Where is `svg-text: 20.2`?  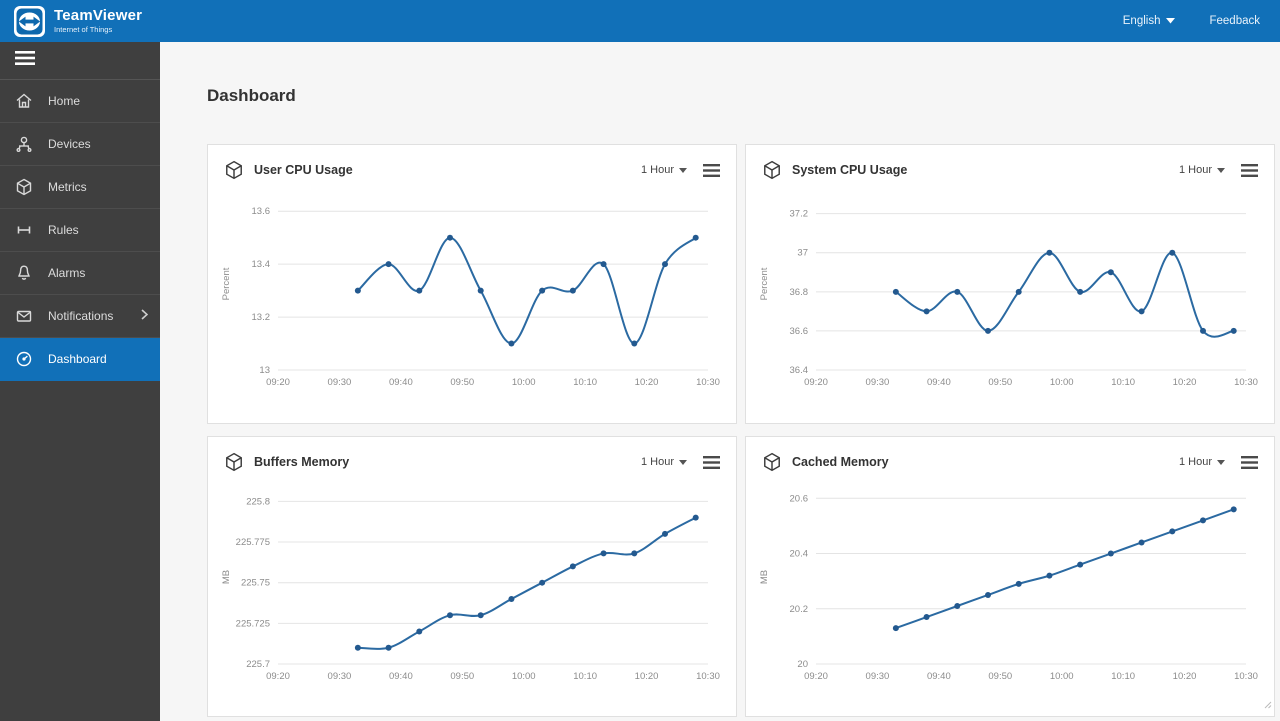 svg-text: 20.2 is located at coordinates (799, 609).